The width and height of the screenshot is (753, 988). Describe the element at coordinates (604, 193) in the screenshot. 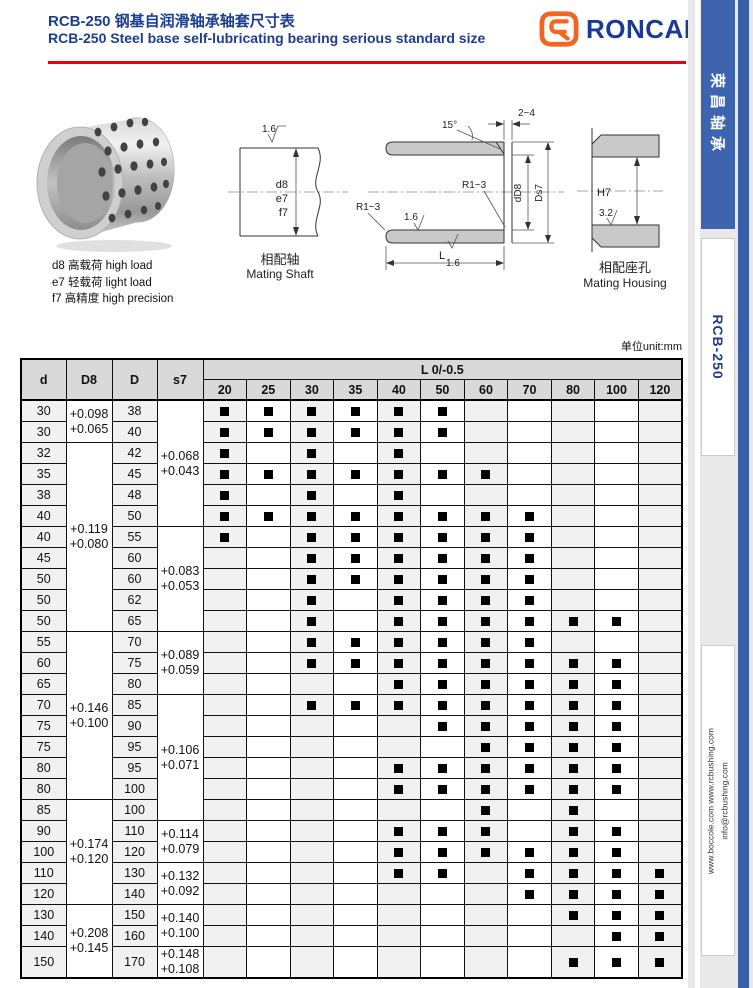

I see `housing-fit-label: H7` at that location.